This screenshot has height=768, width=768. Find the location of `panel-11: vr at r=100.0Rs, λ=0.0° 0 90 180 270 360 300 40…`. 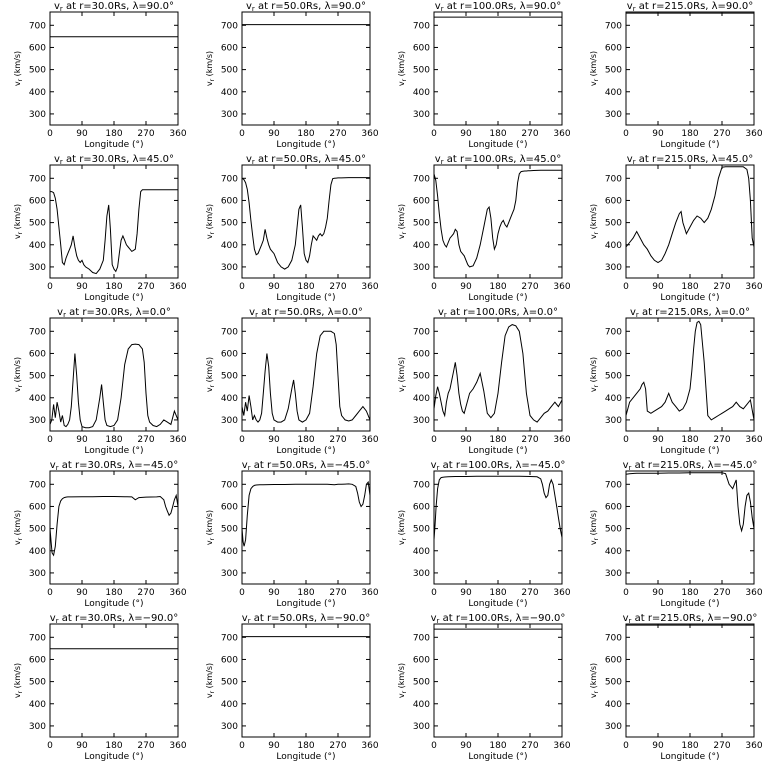

panel-11: vr at r=100.0Rs, λ=0.0° 0 90 180 270 360 300 40… is located at coordinates (484, 381).